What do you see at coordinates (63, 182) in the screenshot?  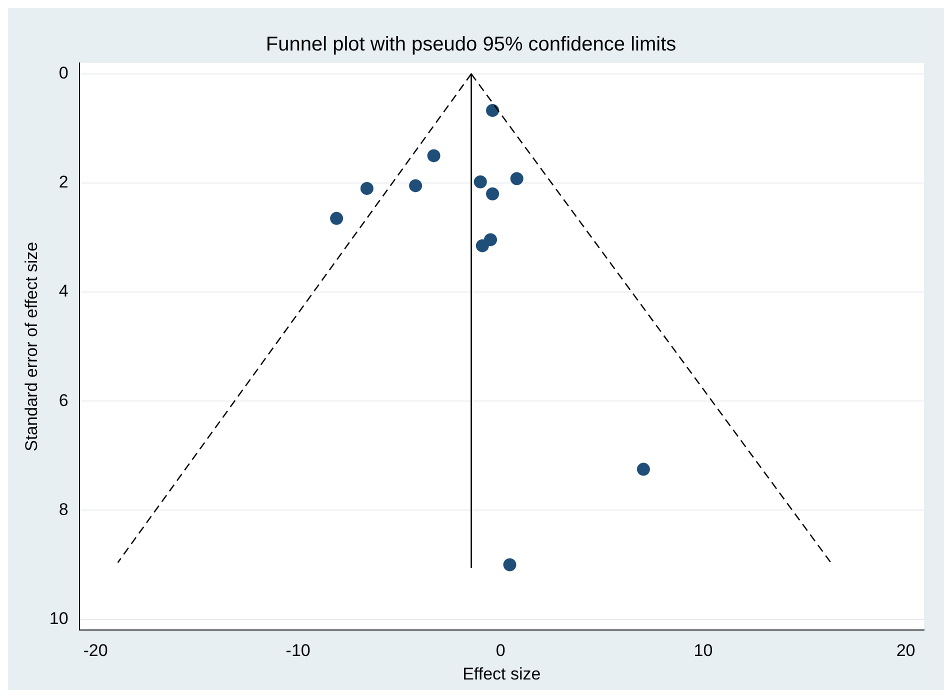 I see `y-tick-label: 2` at bounding box center [63, 182].